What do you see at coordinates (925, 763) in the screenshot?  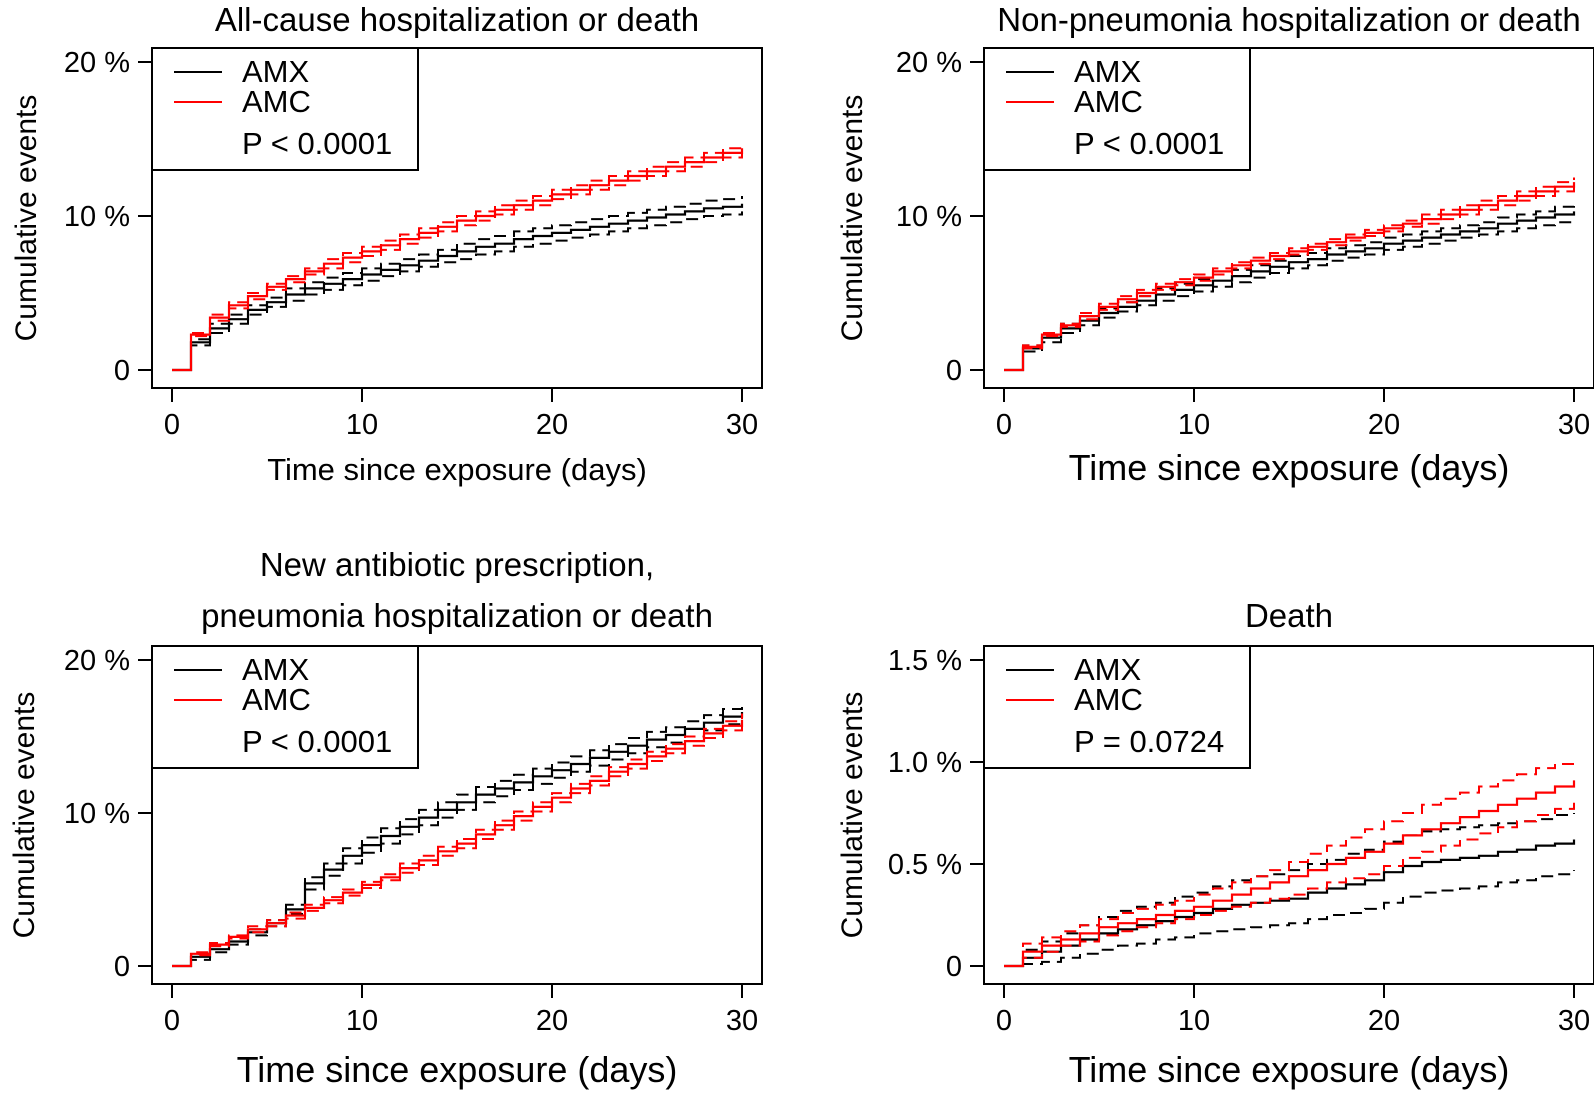 I see `y-tick-label: 1.0 %` at bounding box center [925, 763].